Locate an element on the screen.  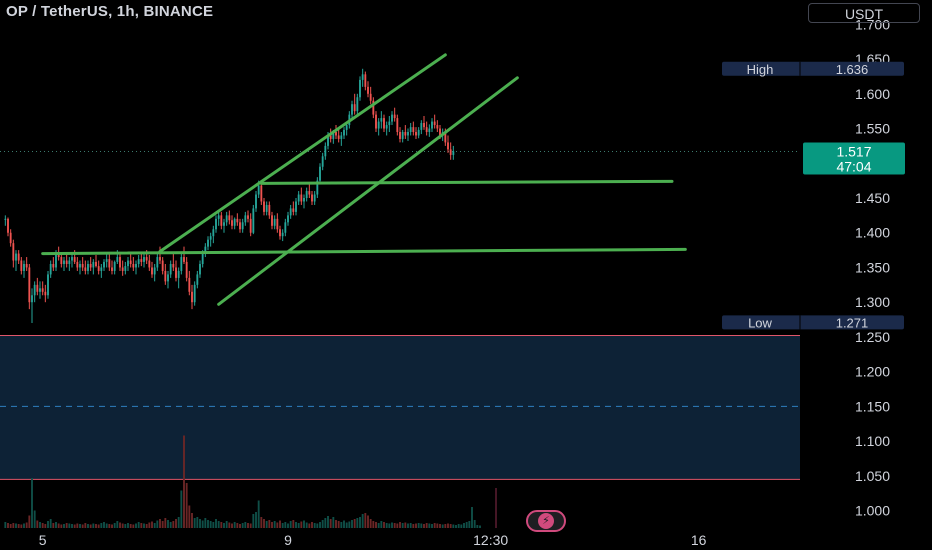
time-tick-label: 5 is located at coordinates (43, 540).